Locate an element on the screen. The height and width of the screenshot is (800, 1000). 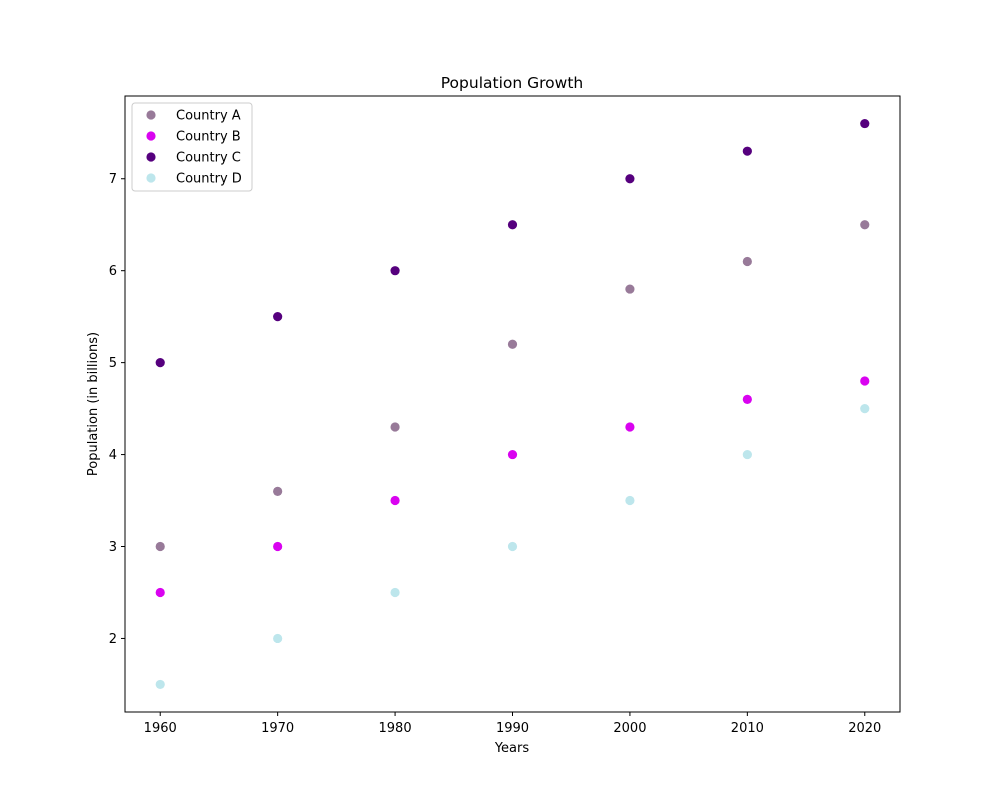
legend: Country A Country B Country C Country D is located at coordinates (192, 147).